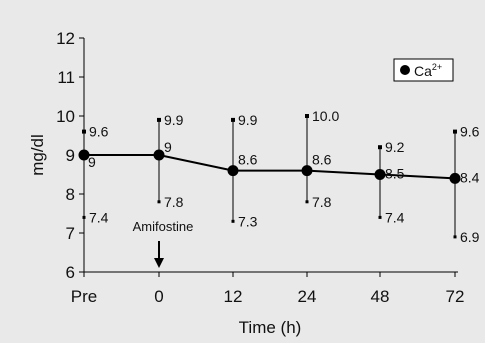  I want to click on upper-label-0: 9.9, so click(174, 120).